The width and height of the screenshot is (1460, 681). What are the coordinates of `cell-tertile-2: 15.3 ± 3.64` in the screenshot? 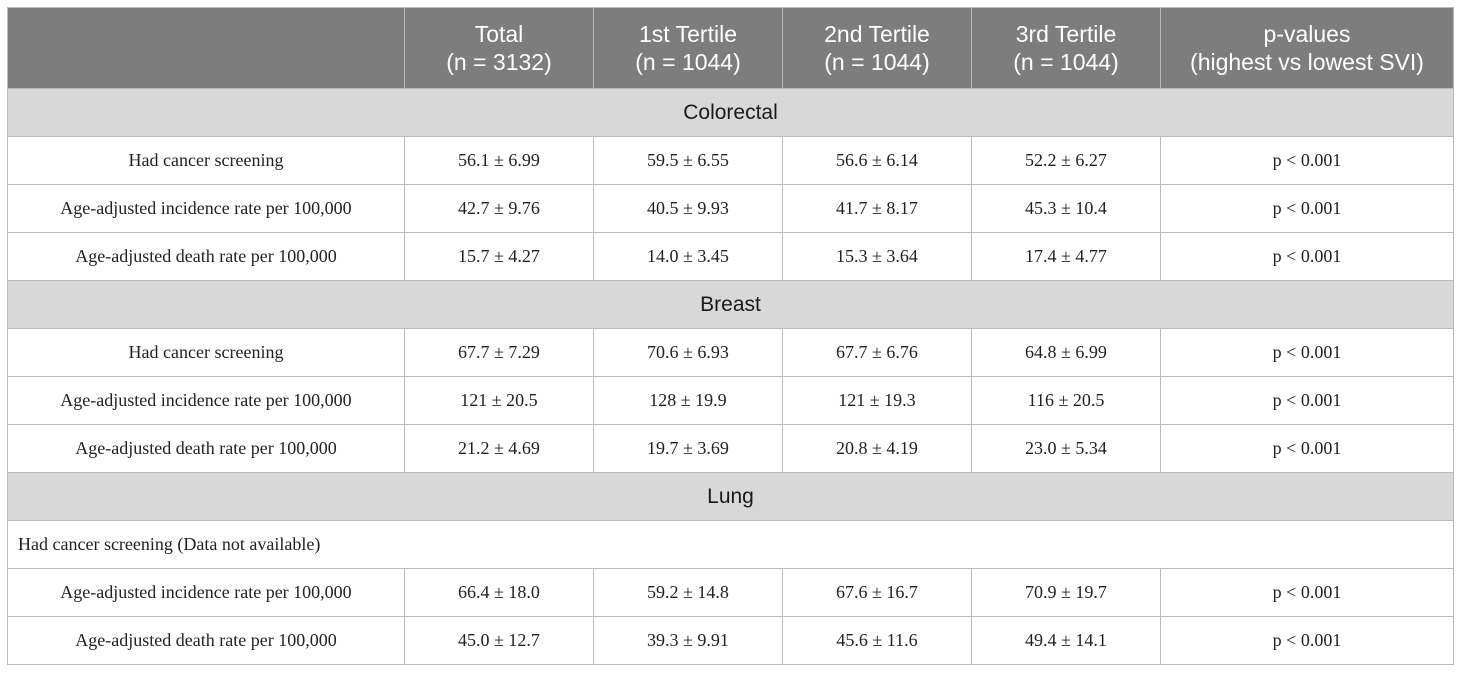 It's located at (877, 256).